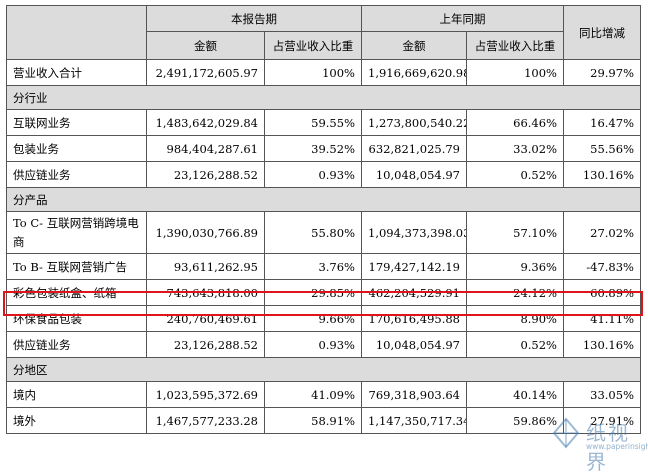  What do you see at coordinates (414, 45) in the screenshot?
I see `header-prev-amount: 金额` at bounding box center [414, 45].